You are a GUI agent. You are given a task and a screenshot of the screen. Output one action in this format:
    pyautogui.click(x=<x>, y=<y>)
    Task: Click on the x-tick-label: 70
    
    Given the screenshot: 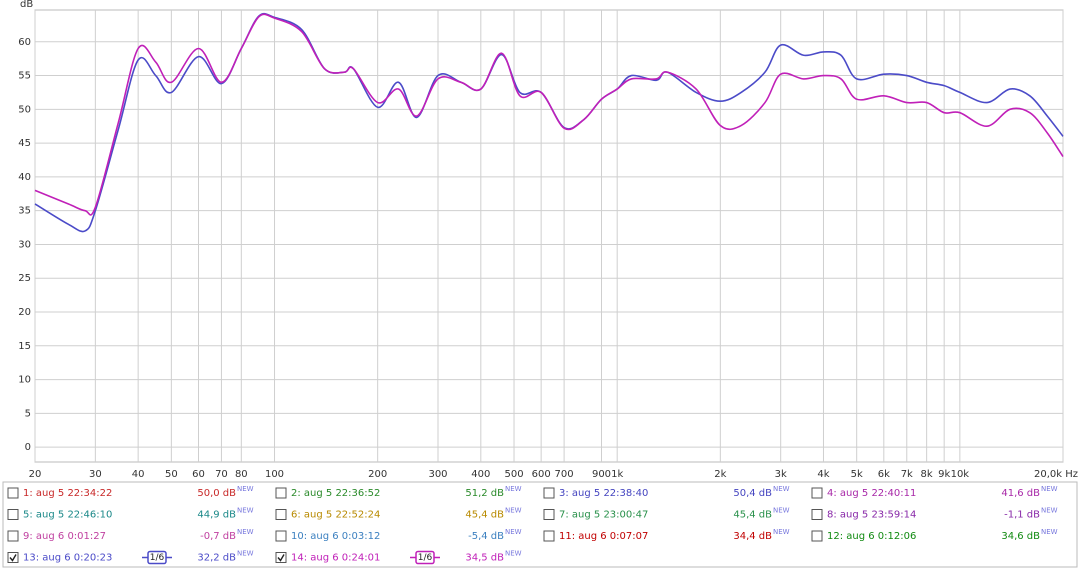 What is the action you would take?
    pyautogui.click(x=221, y=474)
    